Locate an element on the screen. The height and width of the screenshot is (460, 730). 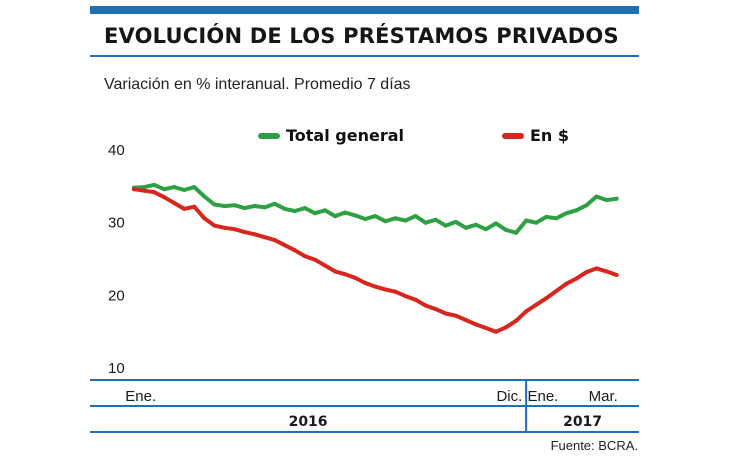
y-tick-label-10: 10 is located at coordinates (116, 368).